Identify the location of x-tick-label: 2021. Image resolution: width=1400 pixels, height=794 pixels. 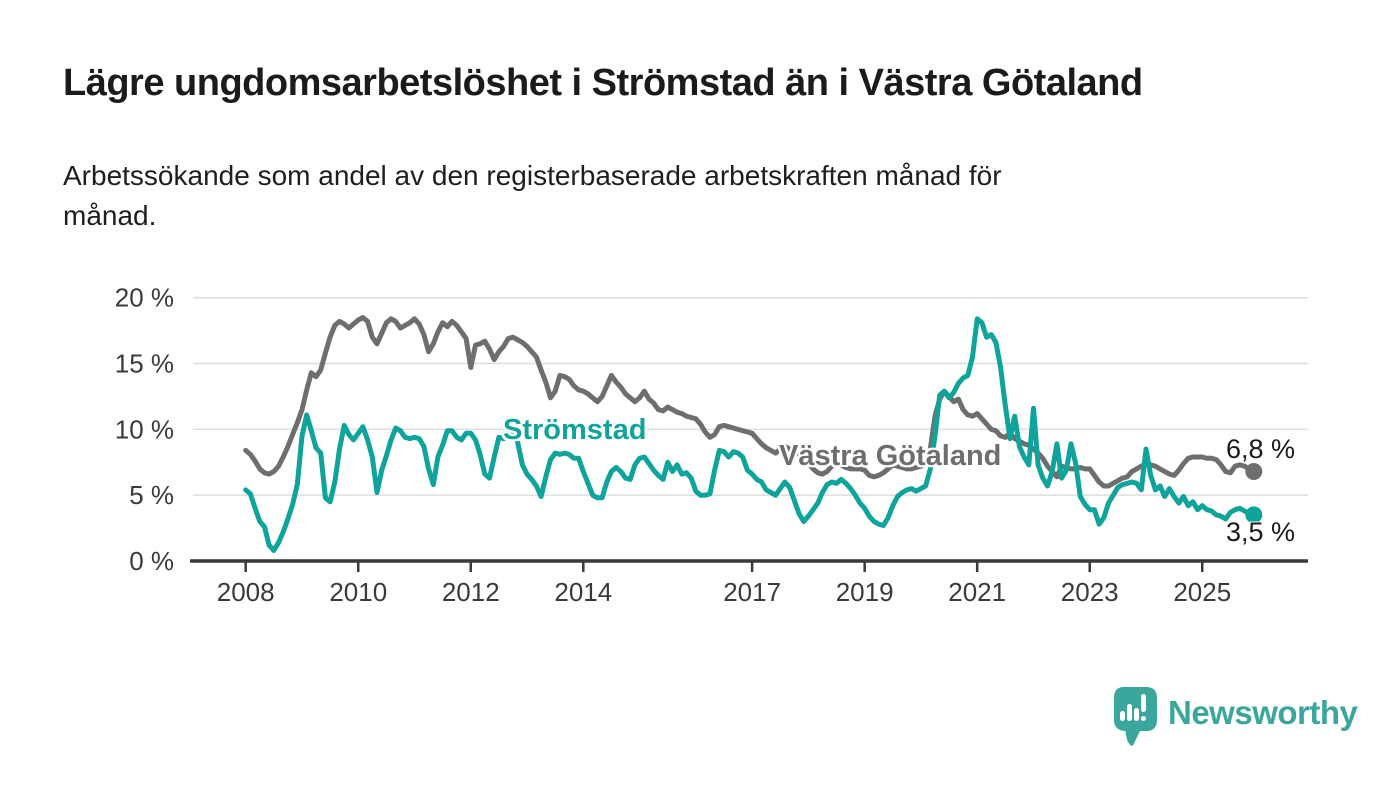
(977, 592).